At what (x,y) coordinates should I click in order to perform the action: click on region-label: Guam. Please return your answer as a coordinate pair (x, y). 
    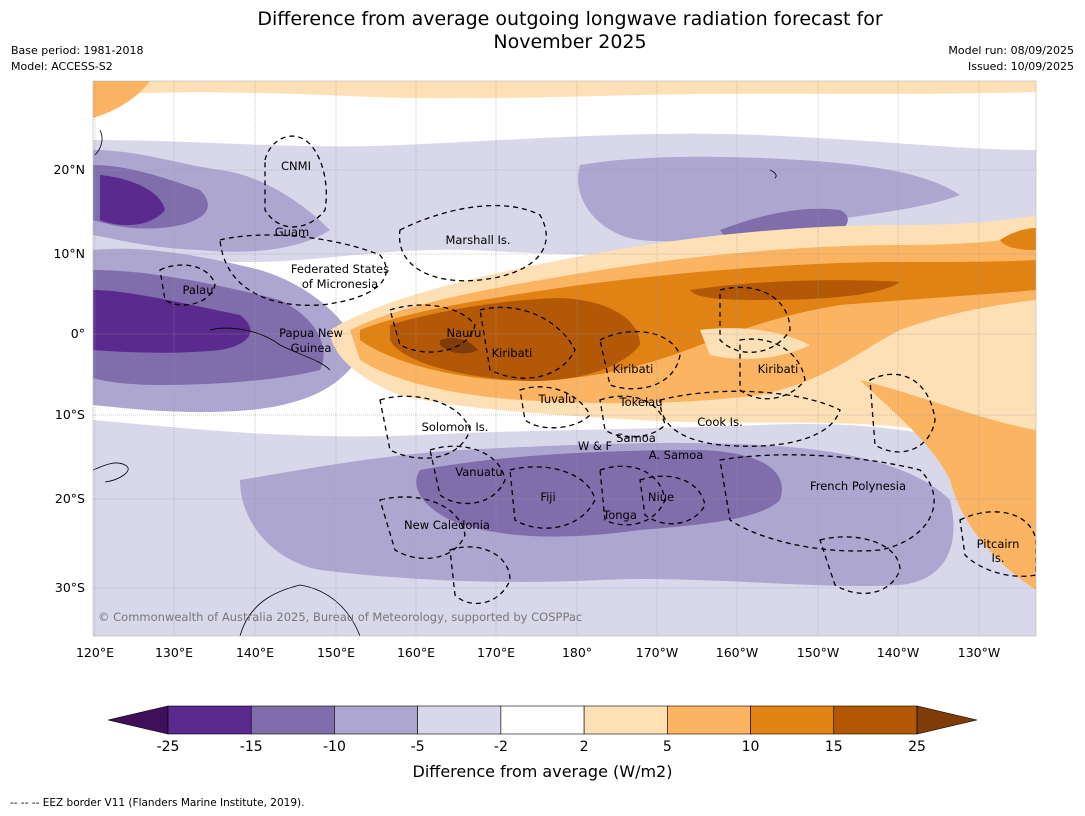
    Looking at the image, I should click on (292, 232).